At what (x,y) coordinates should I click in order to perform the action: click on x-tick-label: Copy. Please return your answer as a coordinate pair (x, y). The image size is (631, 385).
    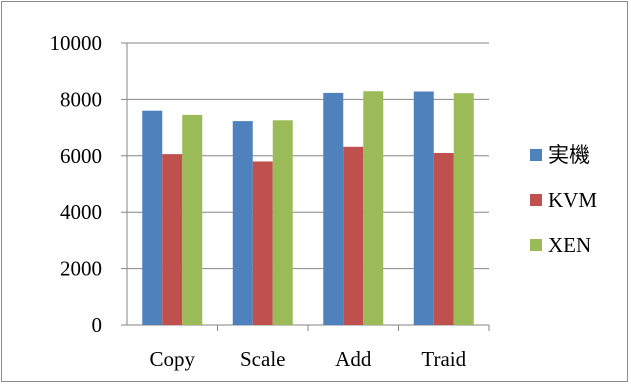
    Looking at the image, I should click on (172, 359).